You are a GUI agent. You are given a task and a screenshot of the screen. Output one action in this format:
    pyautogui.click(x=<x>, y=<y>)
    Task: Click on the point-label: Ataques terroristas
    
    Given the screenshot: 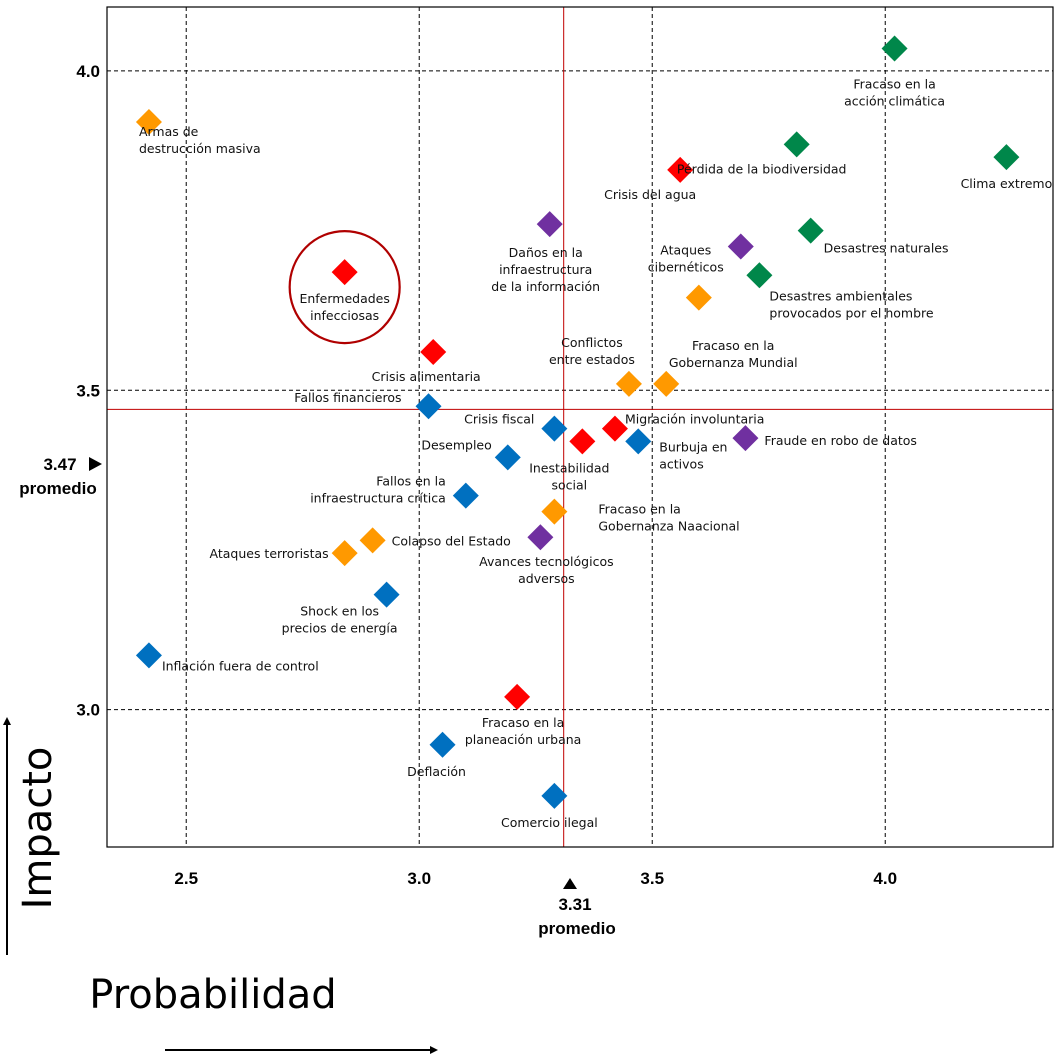 What is the action you would take?
    pyautogui.click(x=269, y=553)
    